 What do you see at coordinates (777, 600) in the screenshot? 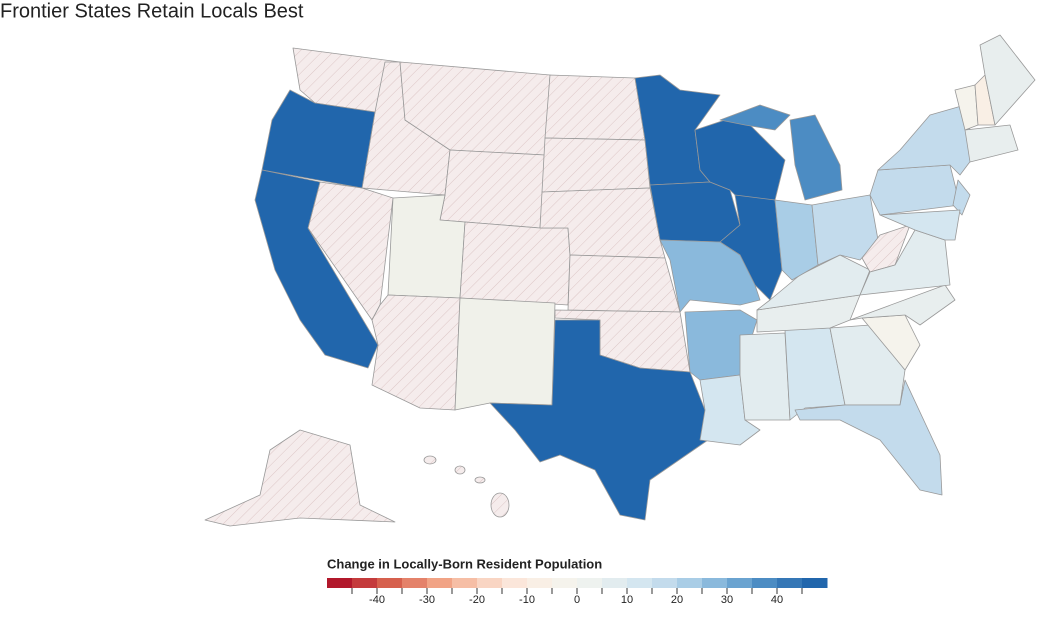
I see `legend-tick-label: 40` at bounding box center [777, 600].